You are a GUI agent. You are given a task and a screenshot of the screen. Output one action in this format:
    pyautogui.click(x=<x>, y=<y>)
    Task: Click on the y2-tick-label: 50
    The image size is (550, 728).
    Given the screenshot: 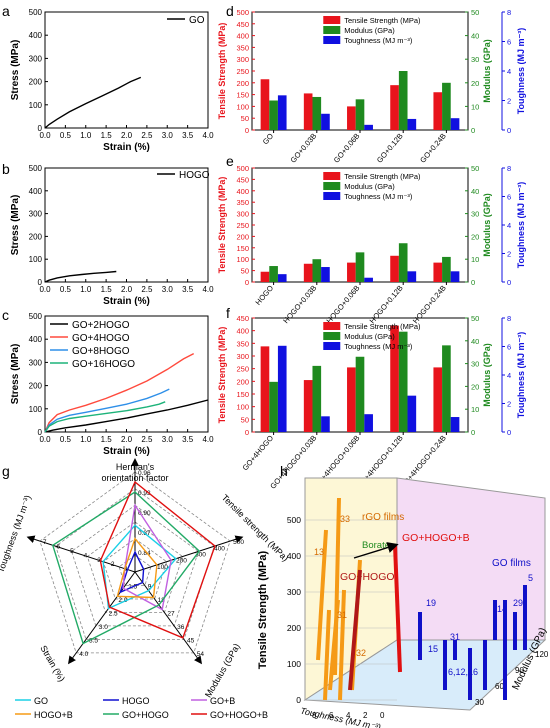 What is the action you would take?
    pyautogui.click(x=475, y=168)
    